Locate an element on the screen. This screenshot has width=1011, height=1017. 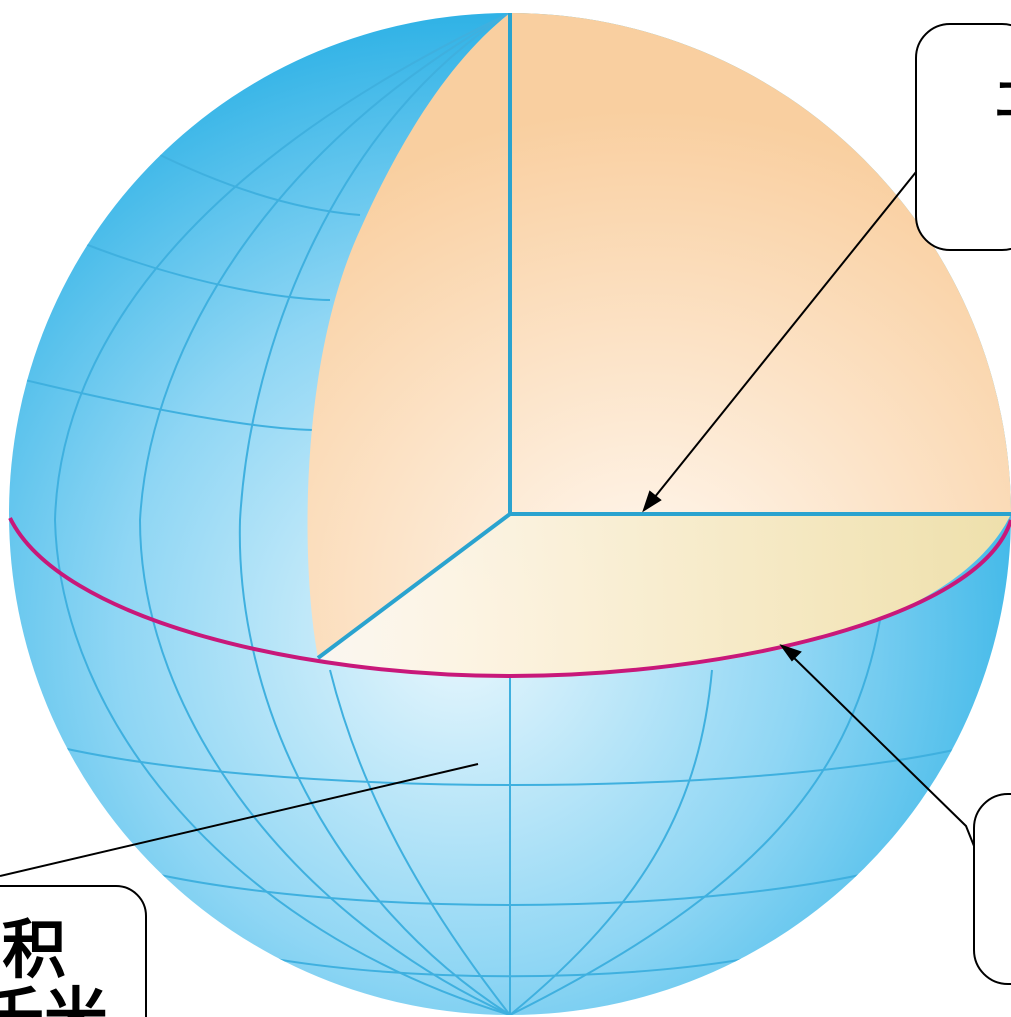
pointer-surface is located at coordinates (239, 820).